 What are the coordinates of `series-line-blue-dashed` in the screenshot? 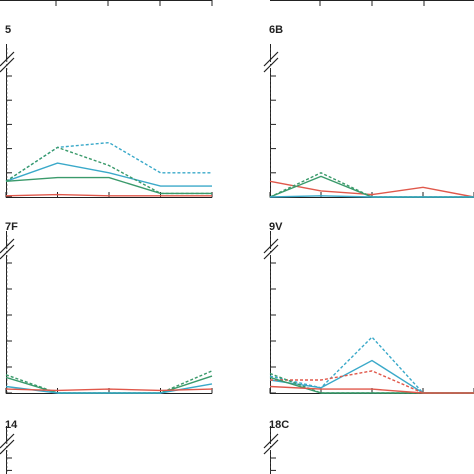 It's located at (108, 161).